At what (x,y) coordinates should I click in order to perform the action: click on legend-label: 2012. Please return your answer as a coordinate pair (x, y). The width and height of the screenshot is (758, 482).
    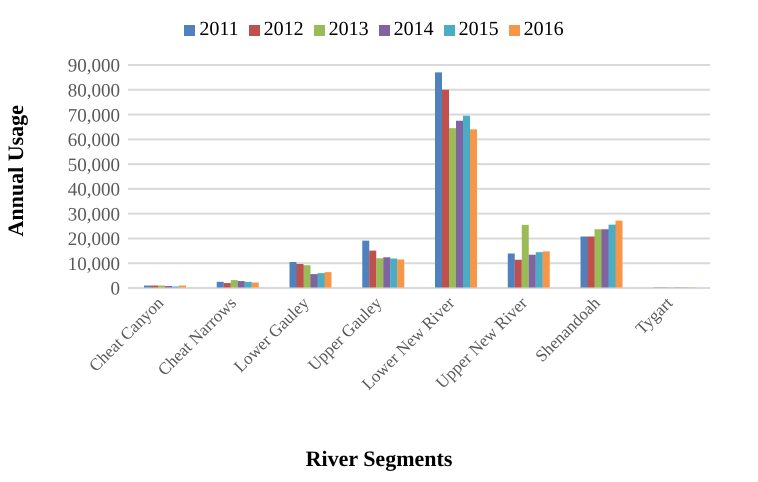
    Looking at the image, I should click on (284, 29).